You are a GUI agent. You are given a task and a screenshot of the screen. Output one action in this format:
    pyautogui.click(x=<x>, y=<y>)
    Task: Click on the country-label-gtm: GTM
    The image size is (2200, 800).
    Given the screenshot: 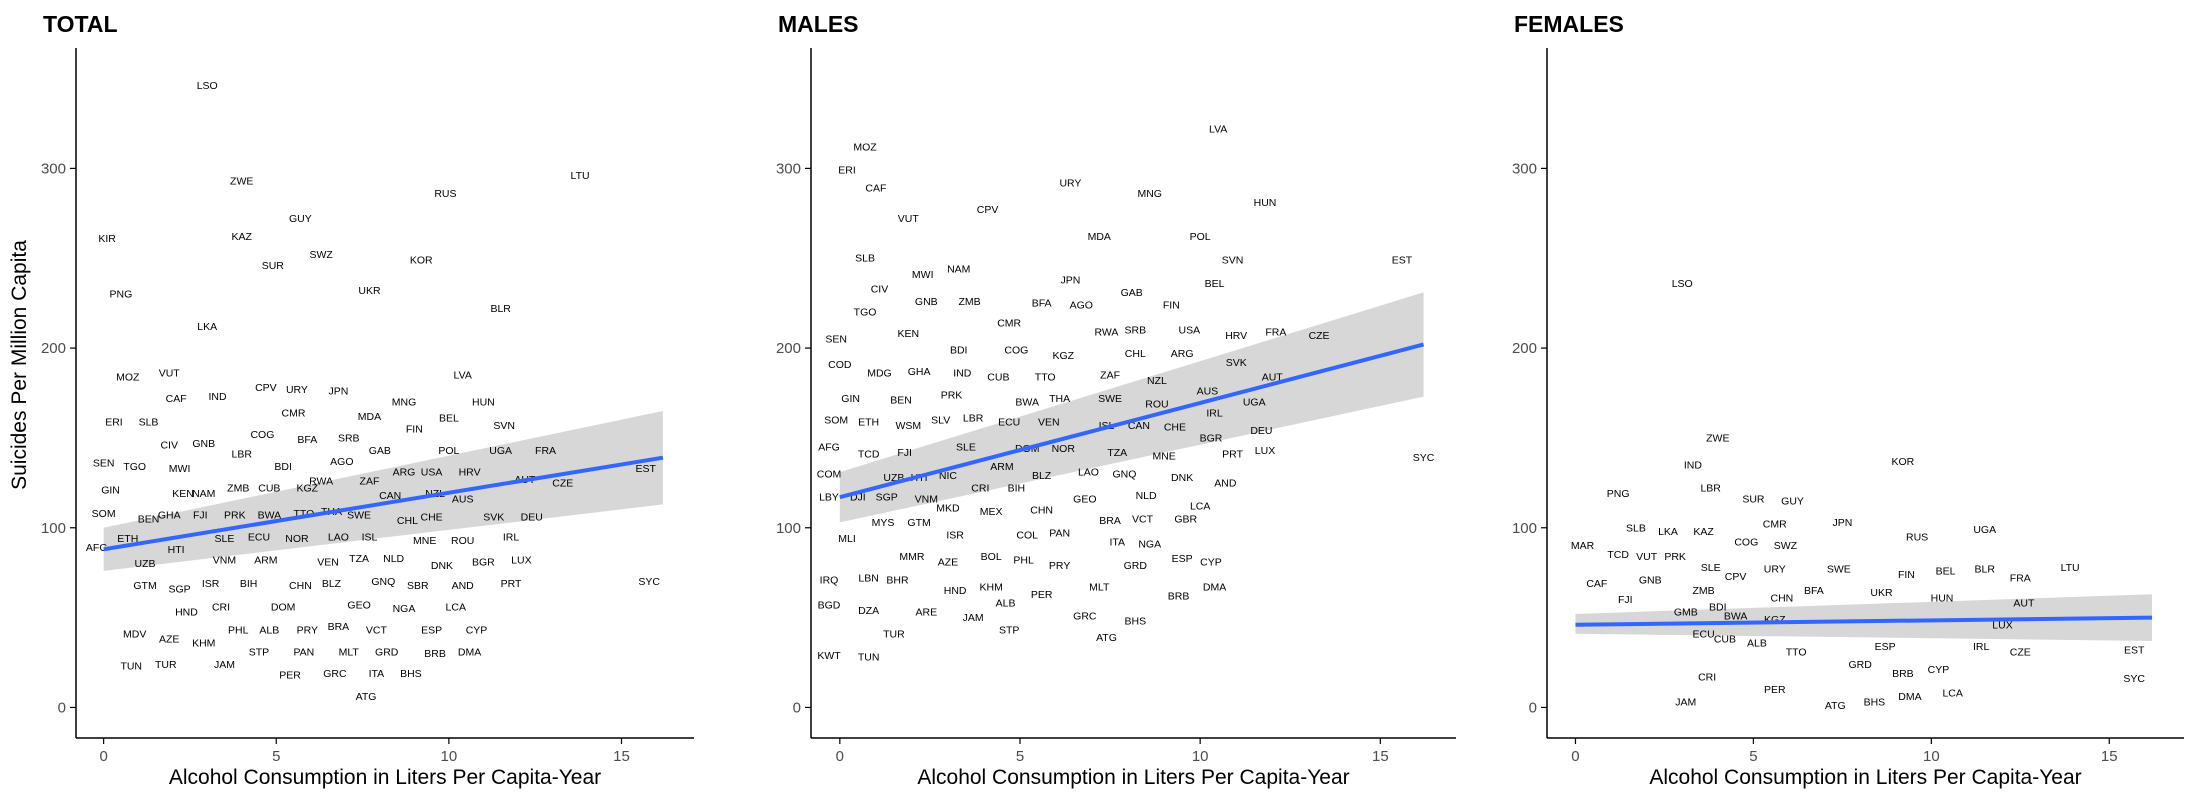 What is the action you would take?
    pyautogui.click(x=144, y=586)
    